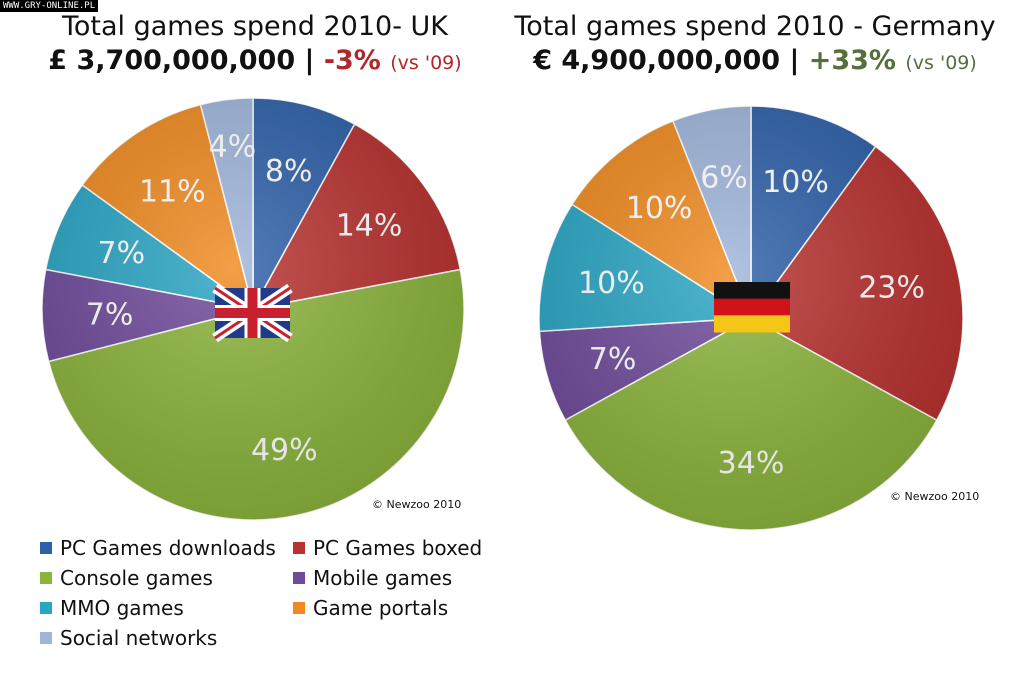 This screenshot has height=690, width=1024. What do you see at coordinates (172, 60) in the screenshot?
I see `uk-total: £ 3,700,000,000` at bounding box center [172, 60].